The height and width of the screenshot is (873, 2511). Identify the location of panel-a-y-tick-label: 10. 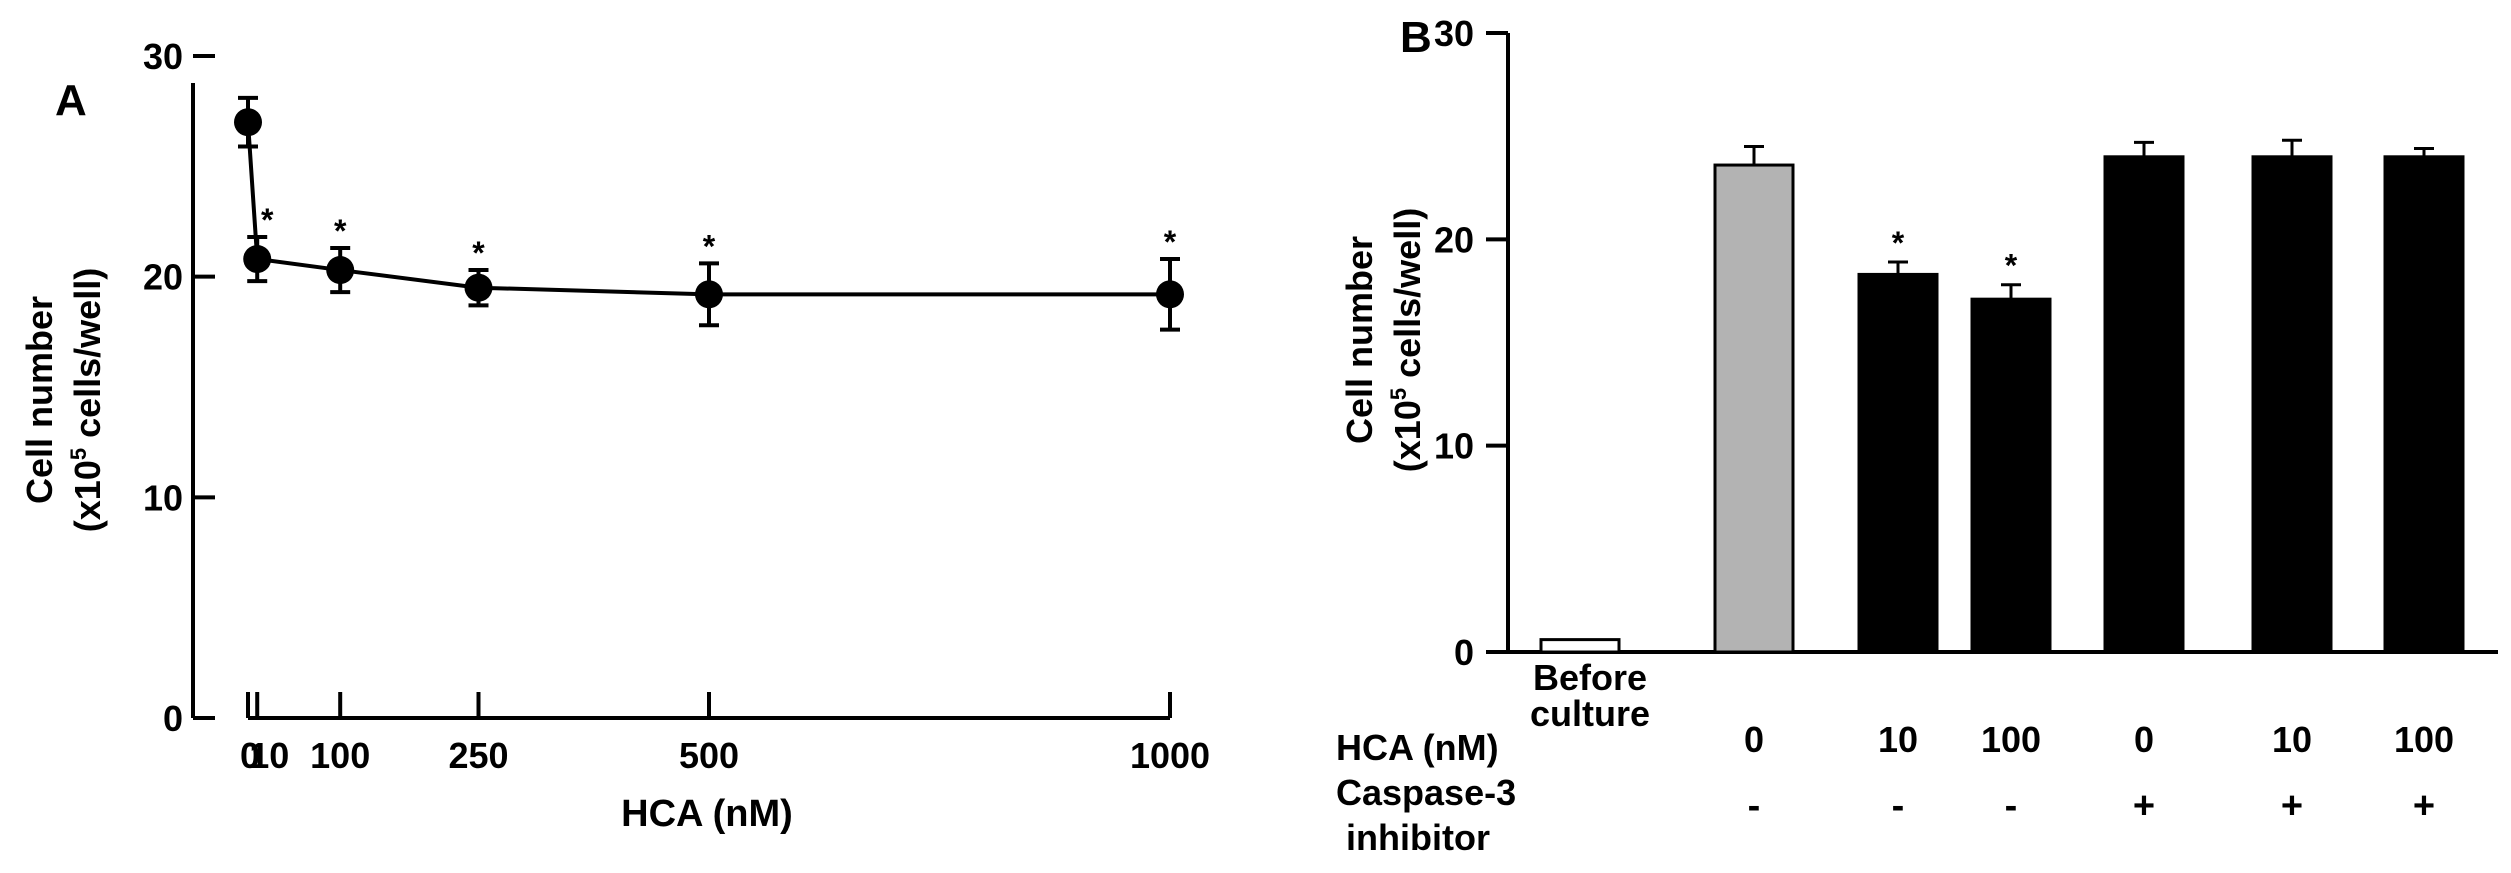
(163, 497).